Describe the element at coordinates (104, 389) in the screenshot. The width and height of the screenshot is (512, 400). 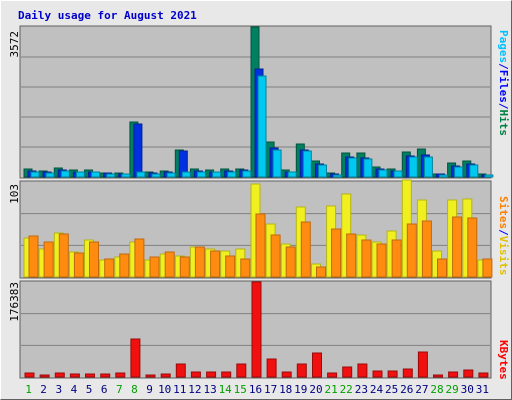
I see `x-tick-day-6: 6` at that location.